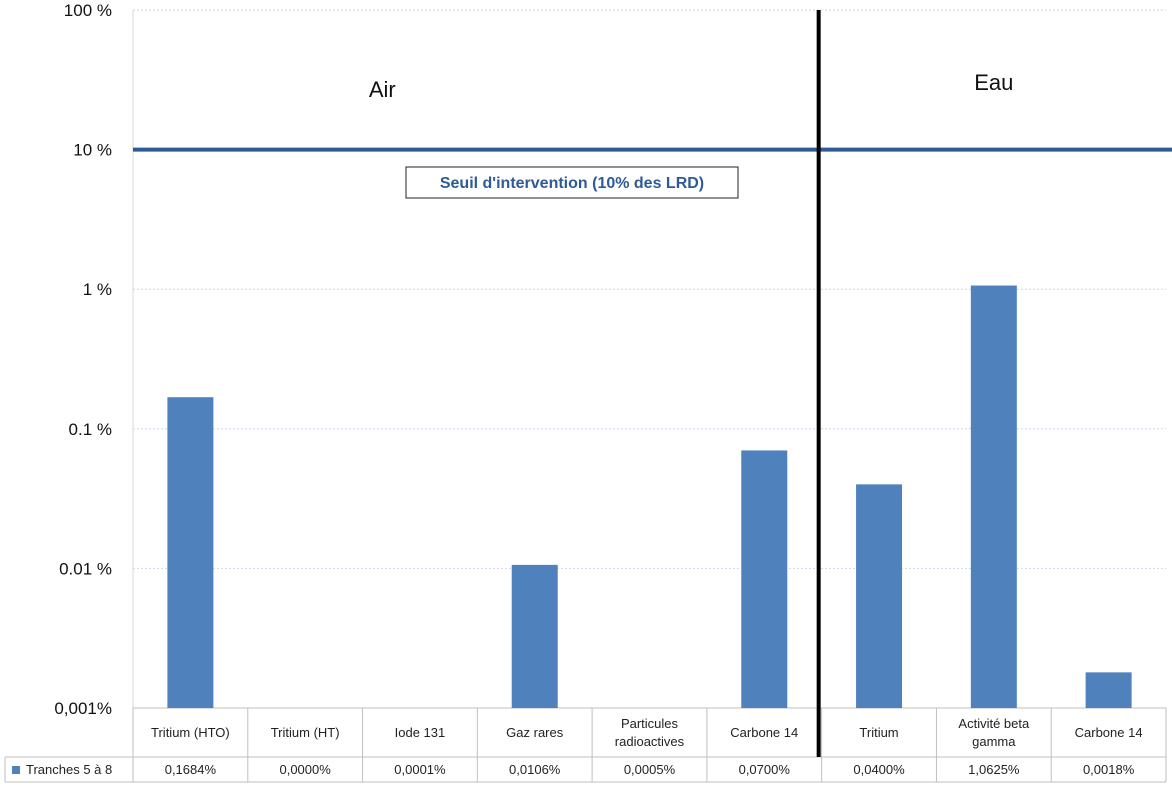 The height and width of the screenshot is (788, 1172). I want to click on value-label: 0,0700%, so click(764, 769).